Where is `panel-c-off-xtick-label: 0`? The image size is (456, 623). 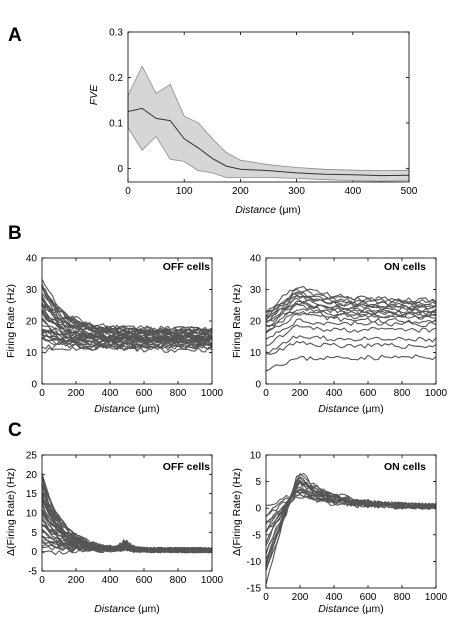 panel-c-off-xtick-label: 0 is located at coordinates (42, 580).